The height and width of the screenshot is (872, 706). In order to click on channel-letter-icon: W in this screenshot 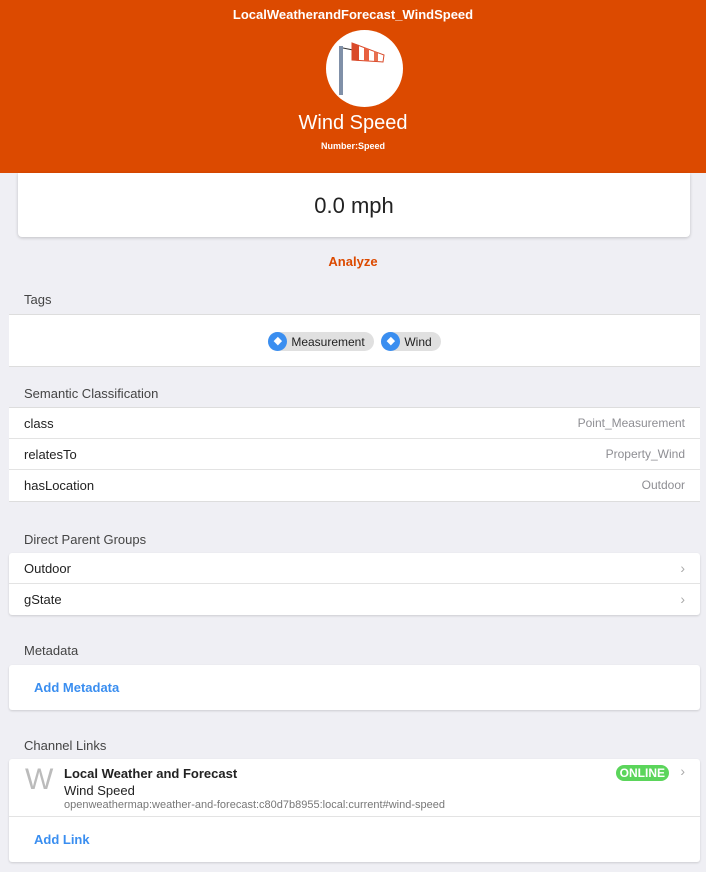, I will do `click(39, 779)`.